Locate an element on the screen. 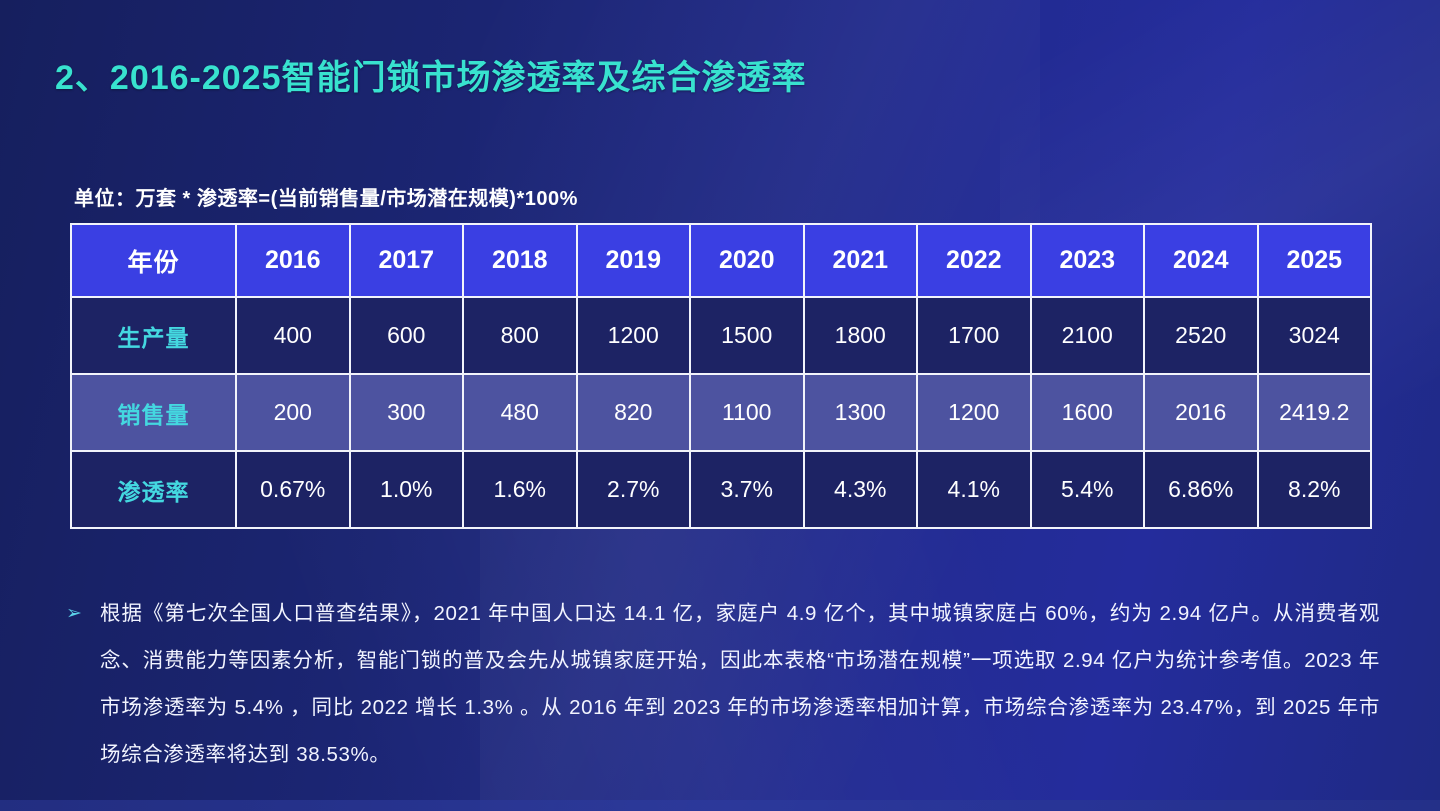 The image size is (1440, 811). year-header-cell: 2023 is located at coordinates (1087, 260).